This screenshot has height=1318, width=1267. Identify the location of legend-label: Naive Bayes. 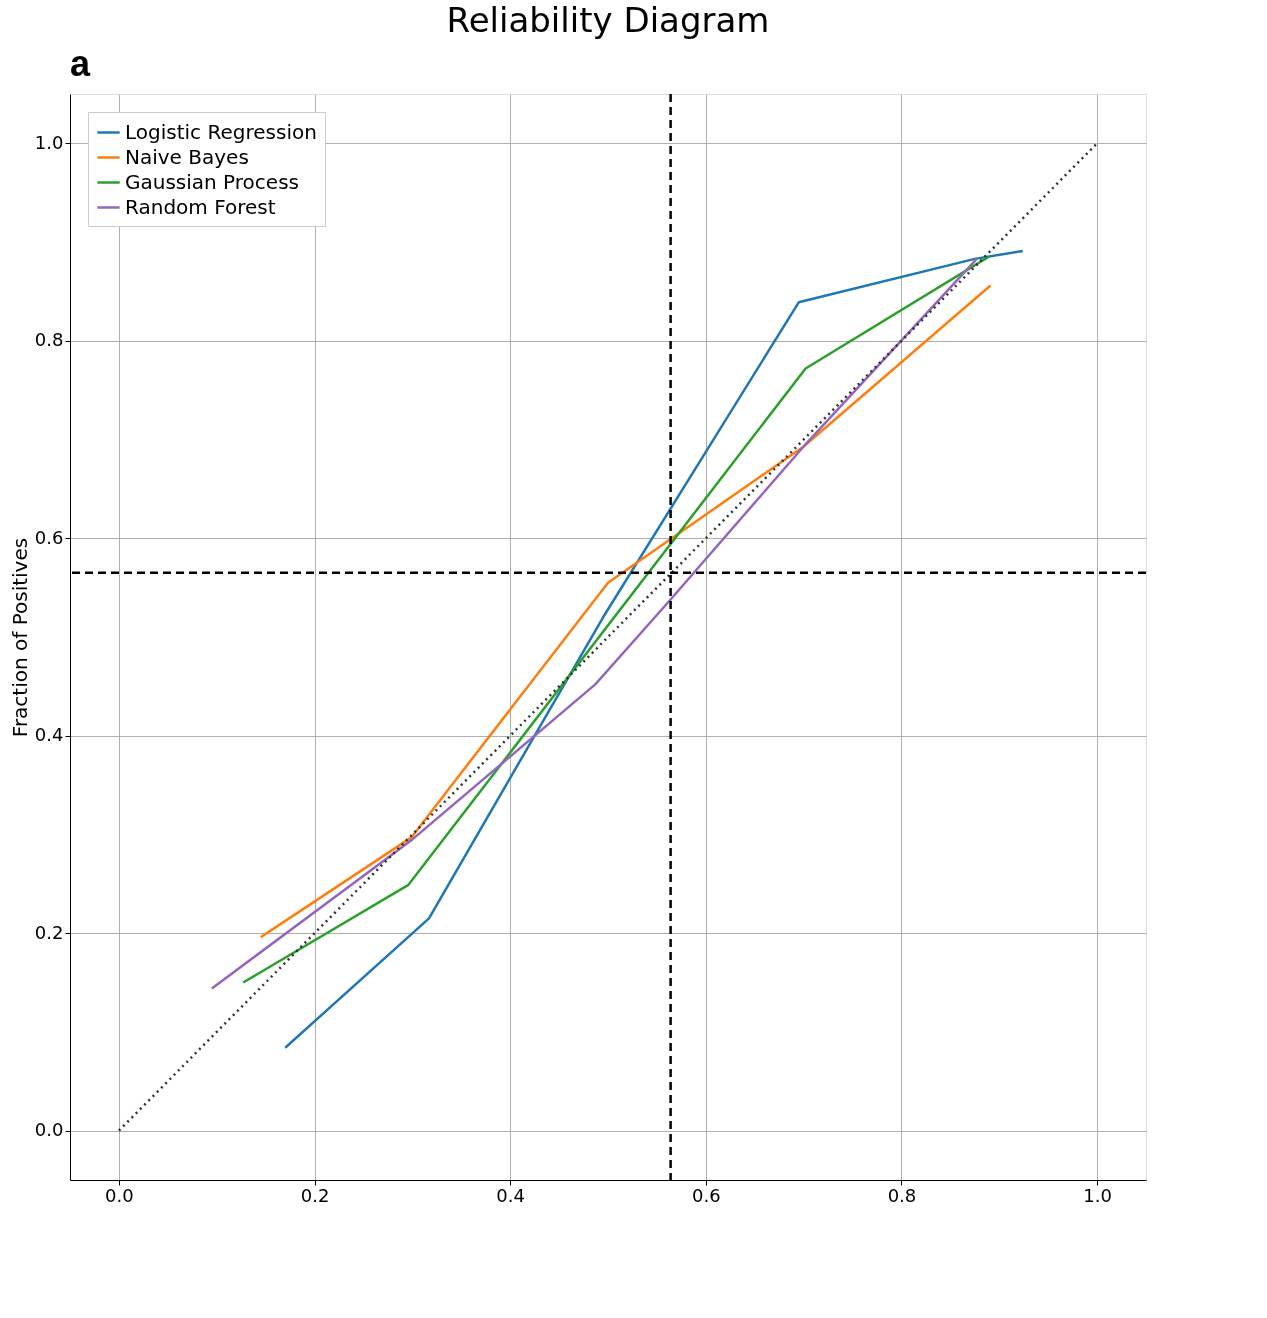
(187, 156).